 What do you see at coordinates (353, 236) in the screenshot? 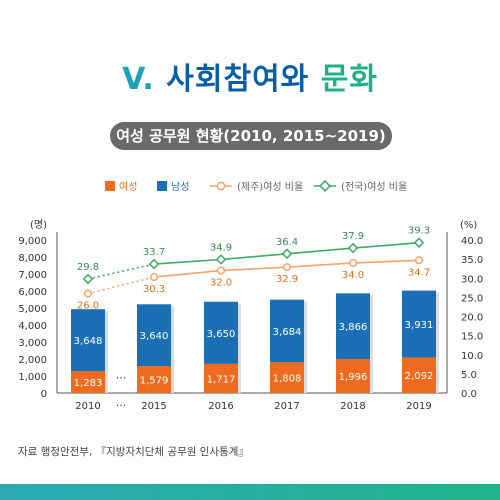
I see `series-point-label: 37.9` at bounding box center [353, 236].